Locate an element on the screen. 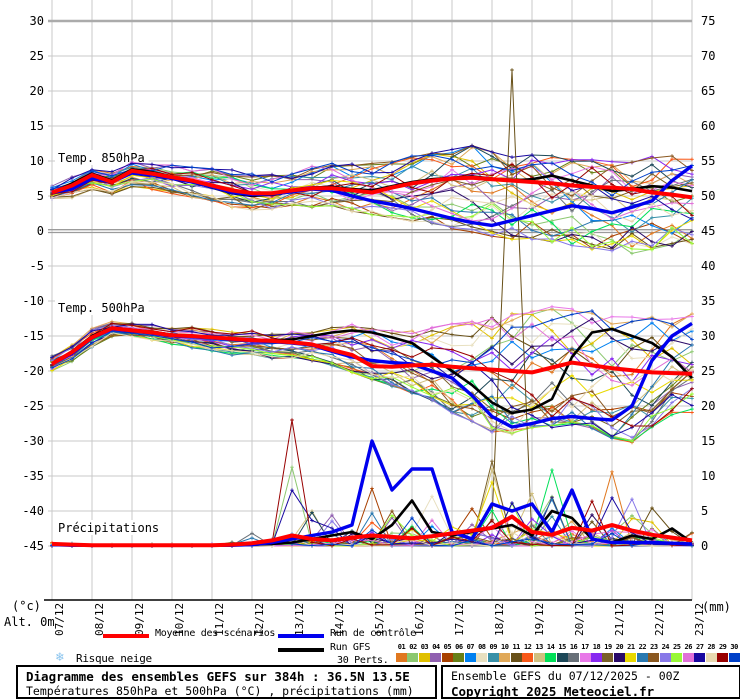  legend-gfs-label: Run GFS is located at coordinates (350, 647).